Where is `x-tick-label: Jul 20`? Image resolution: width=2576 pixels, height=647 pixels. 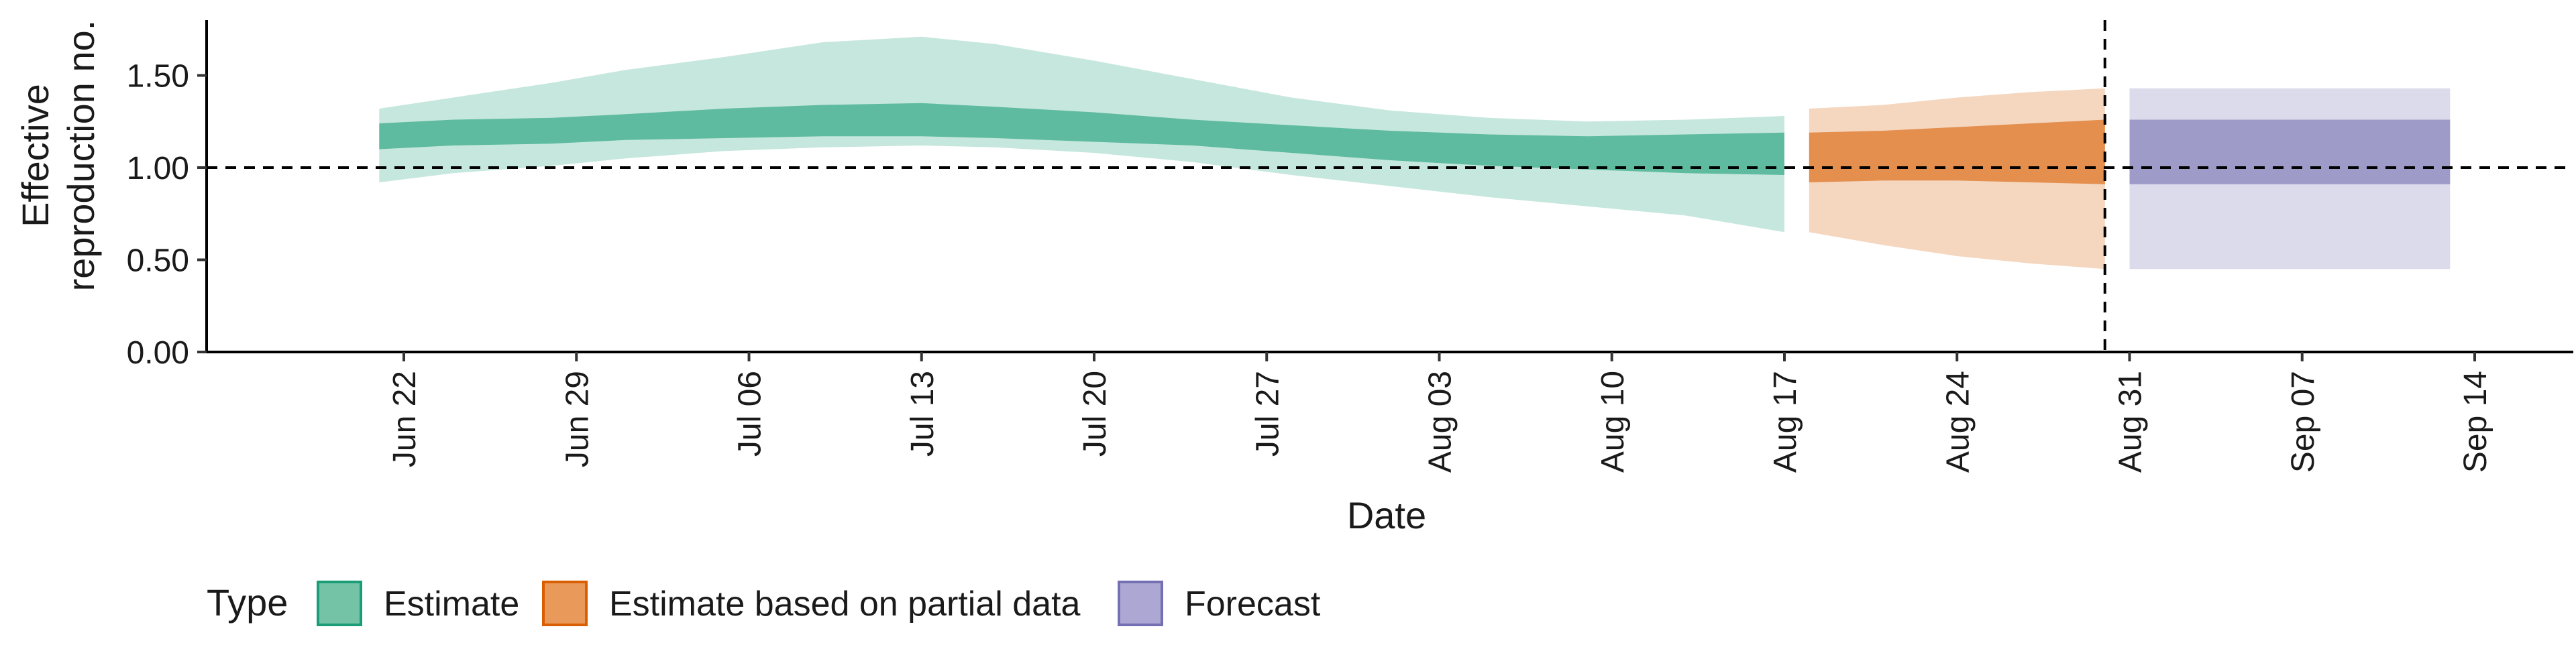
x-tick-label: Jul 20 is located at coordinates (1095, 414).